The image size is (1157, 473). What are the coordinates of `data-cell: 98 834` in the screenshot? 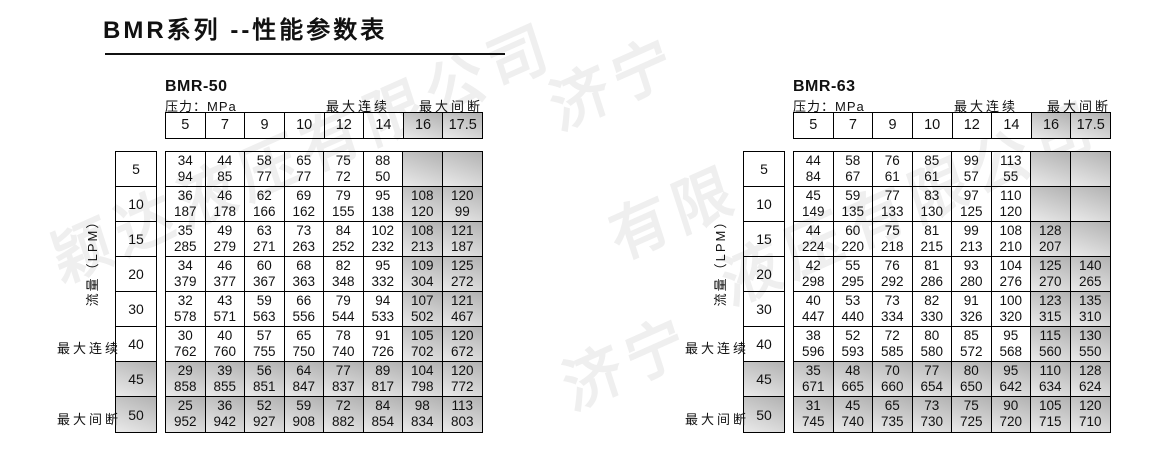 It's located at (423, 414).